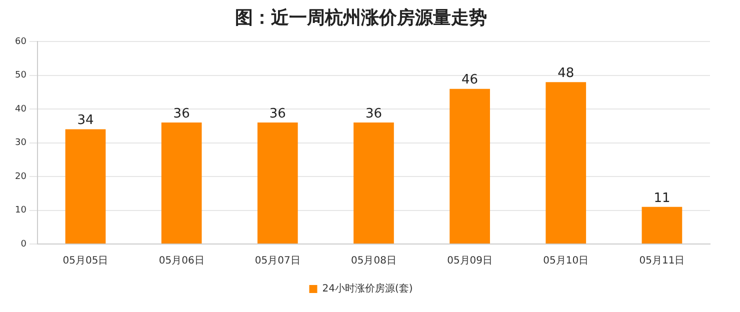  What do you see at coordinates (470, 80) in the screenshot?
I see `data-label: 46` at bounding box center [470, 80].